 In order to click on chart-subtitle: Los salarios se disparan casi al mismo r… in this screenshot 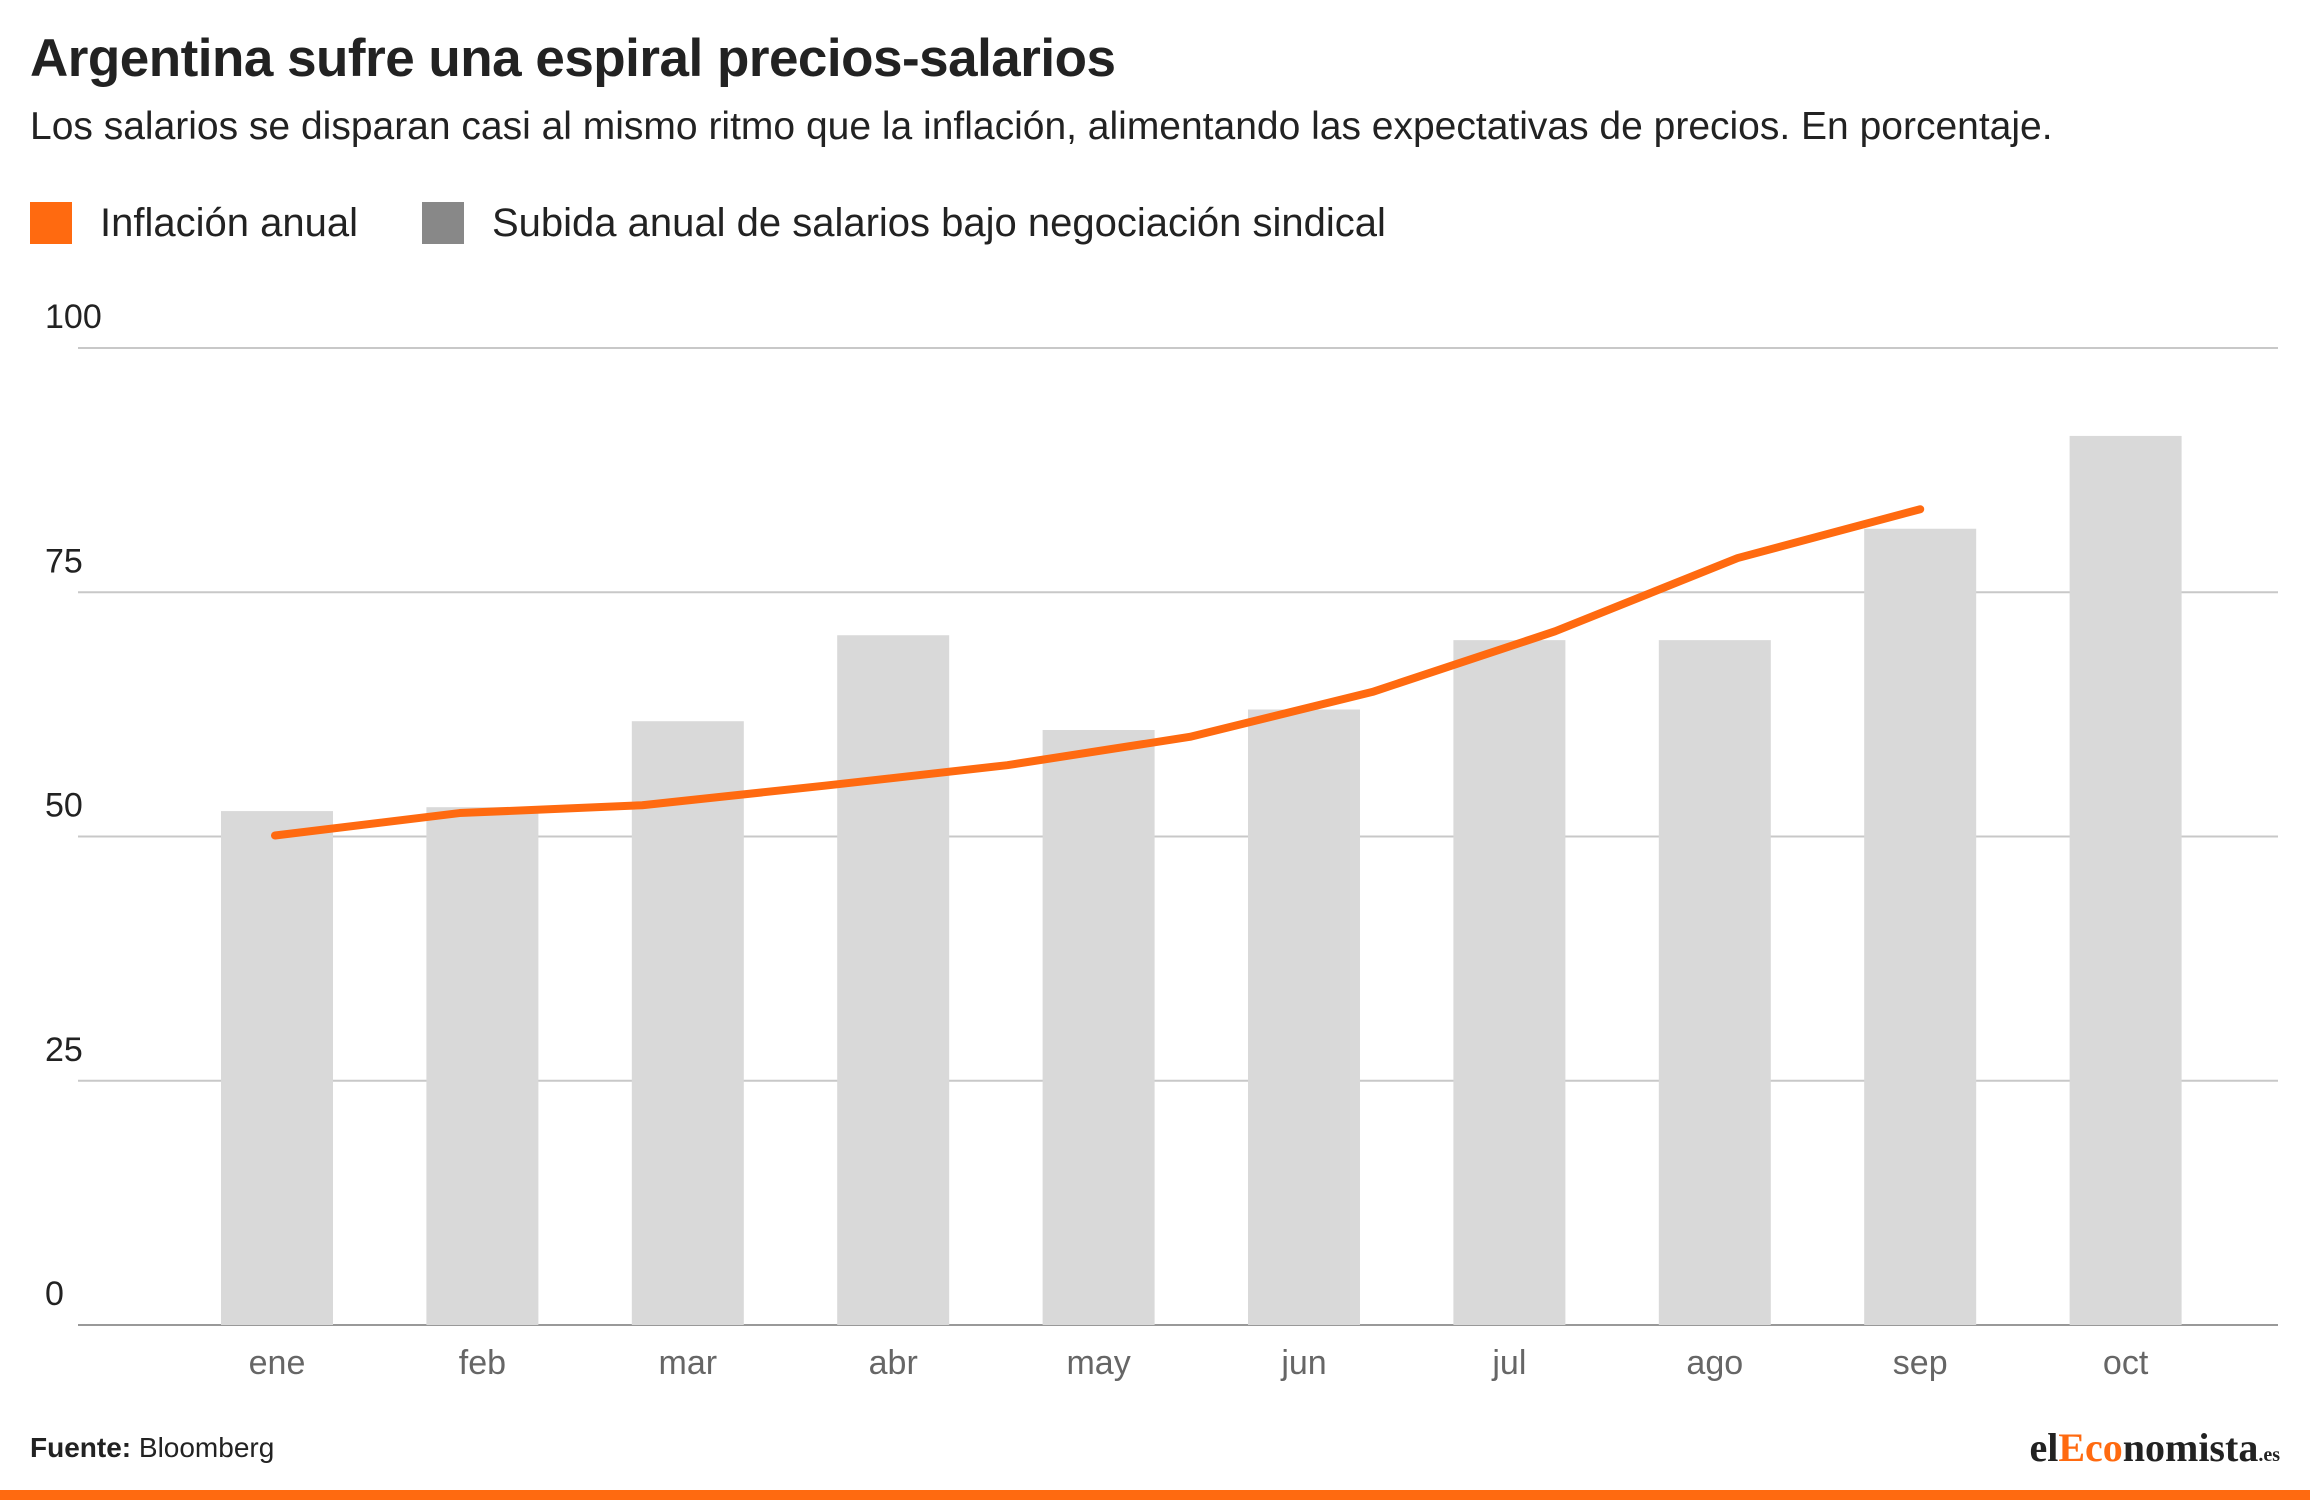, I will do `click(1041, 126)`.